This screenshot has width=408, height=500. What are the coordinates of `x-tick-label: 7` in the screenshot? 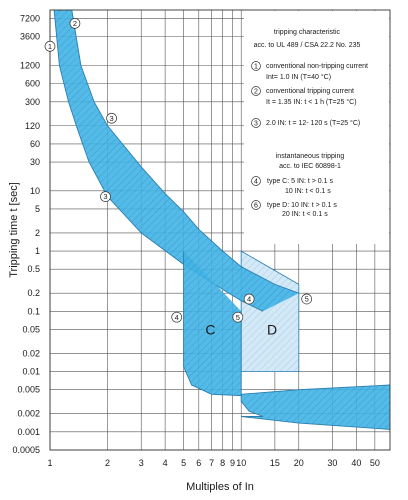 It's located at (211, 463).